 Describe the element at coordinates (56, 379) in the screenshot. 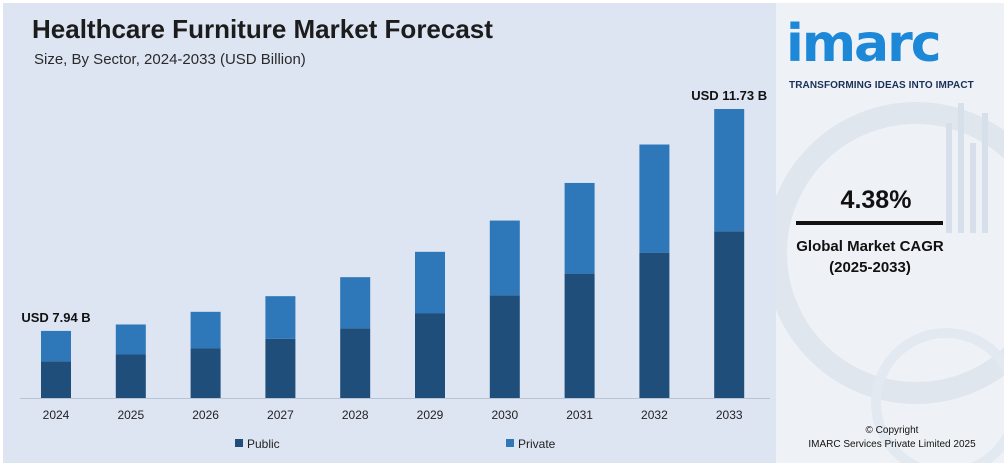

I see `bar-public-2024` at that location.